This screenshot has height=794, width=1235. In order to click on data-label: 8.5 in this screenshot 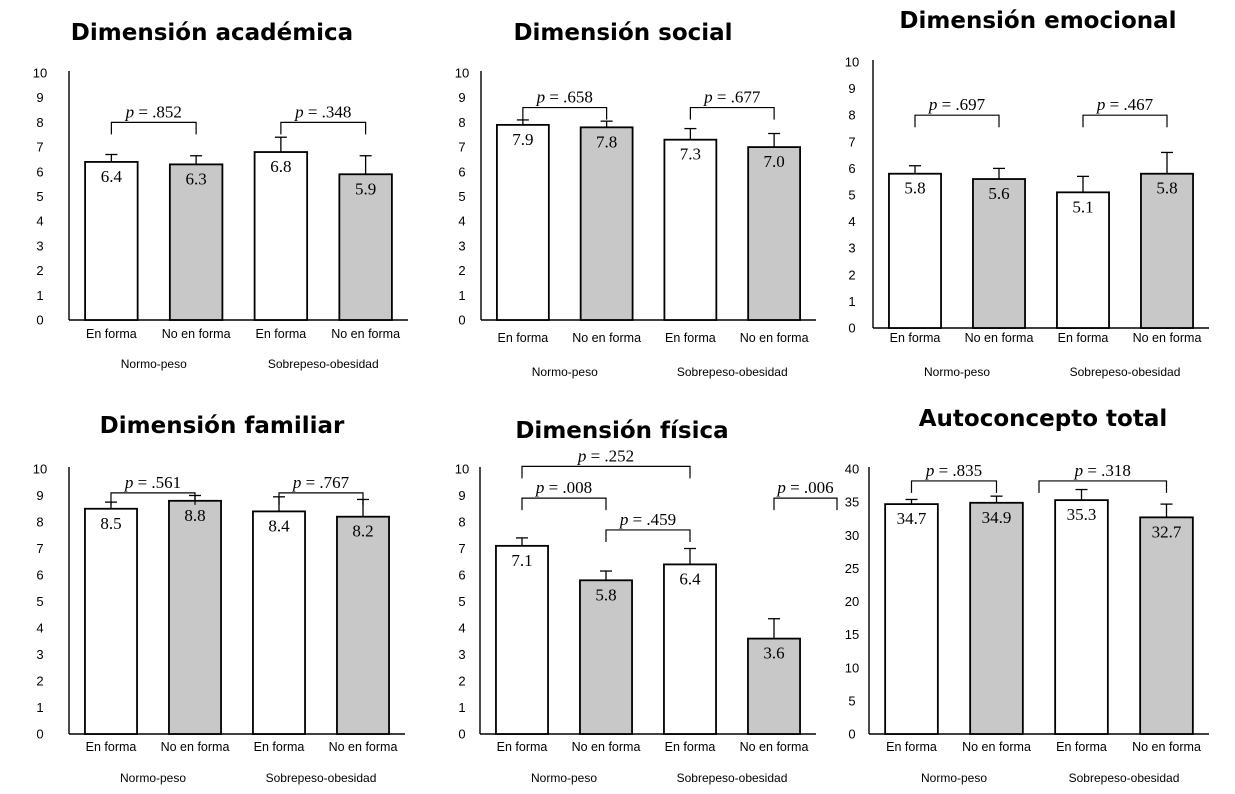, I will do `click(110, 523)`.